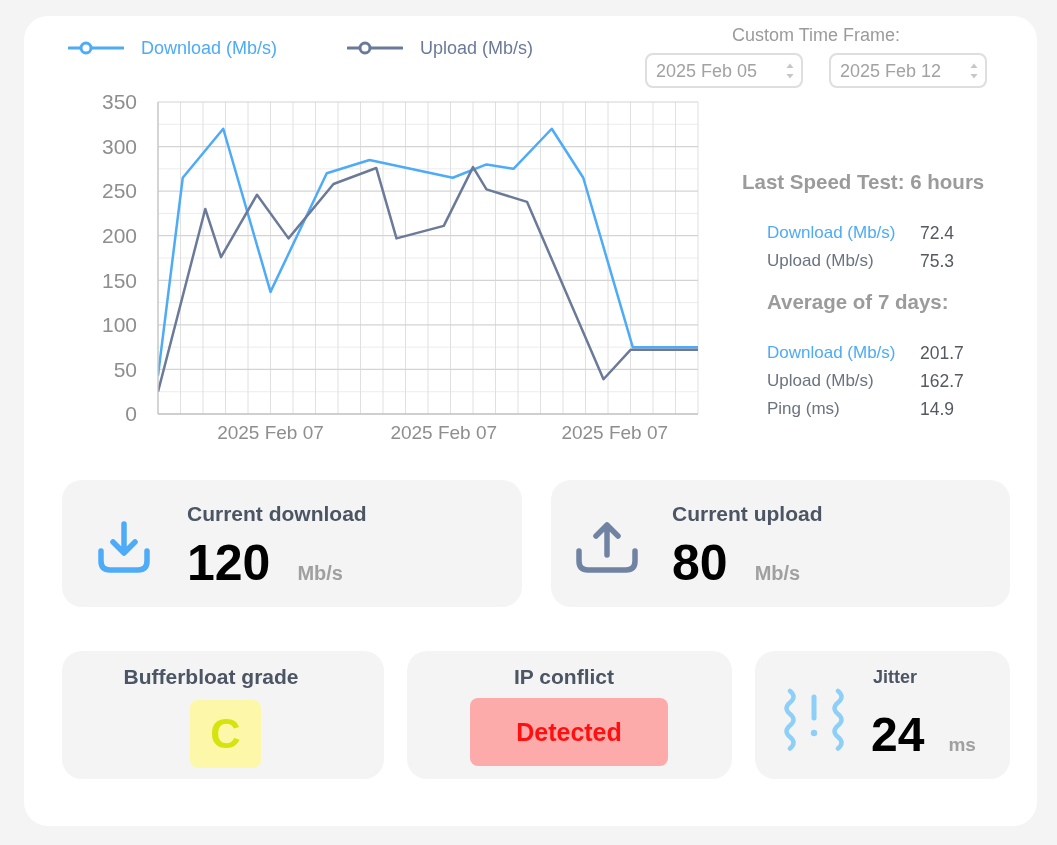  I want to click on data-label: 72.4, so click(937, 233).